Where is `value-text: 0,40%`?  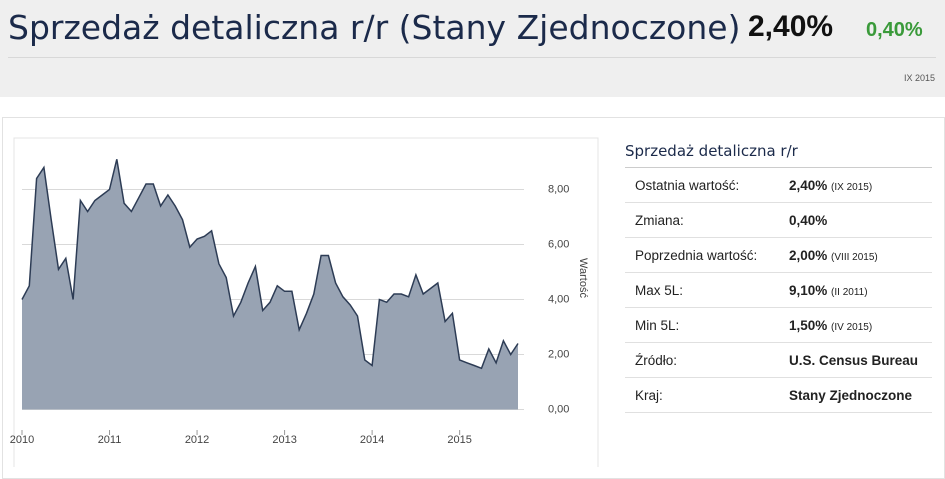 value-text: 0,40% is located at coordinates (808, 220).